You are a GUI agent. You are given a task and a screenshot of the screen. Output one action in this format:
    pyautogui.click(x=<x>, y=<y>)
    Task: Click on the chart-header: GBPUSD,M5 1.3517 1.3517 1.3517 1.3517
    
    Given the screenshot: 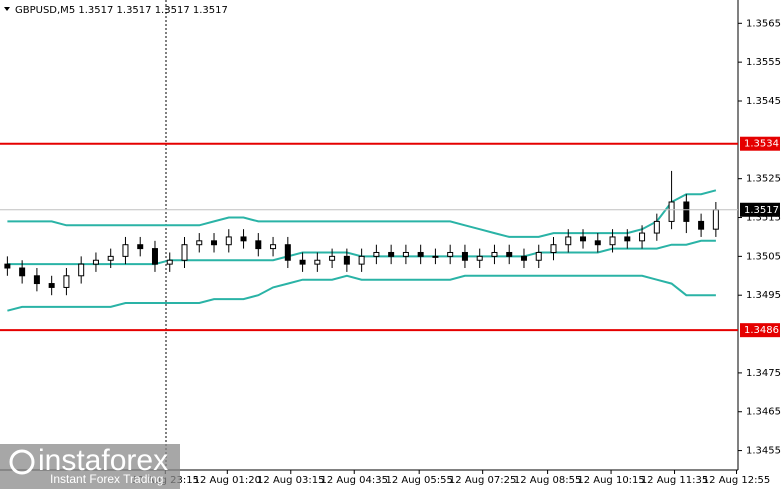 What is the action you would take?
    pyautogui.click(x=121, y=10)
    